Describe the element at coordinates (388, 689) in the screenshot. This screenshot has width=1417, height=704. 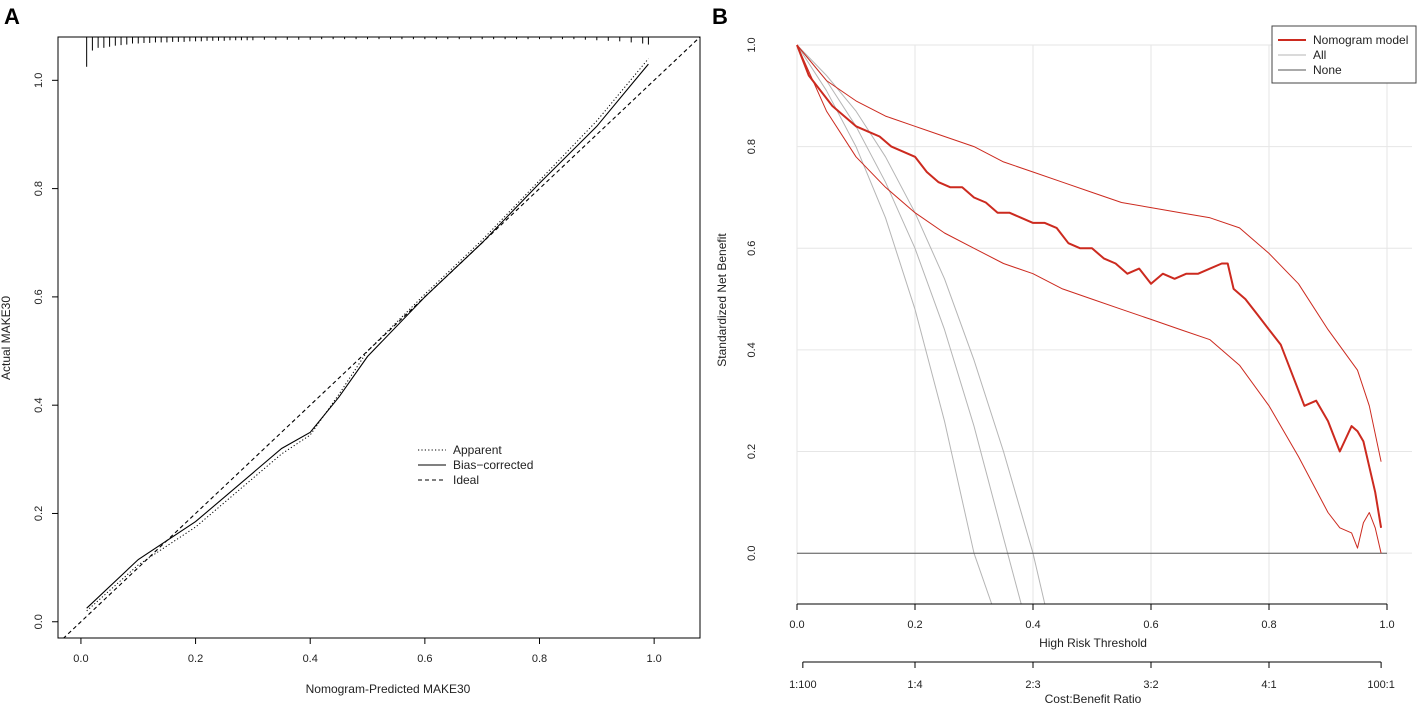
I see `x-axis-title: Nomogram-Predicted MAKE30` at that location.